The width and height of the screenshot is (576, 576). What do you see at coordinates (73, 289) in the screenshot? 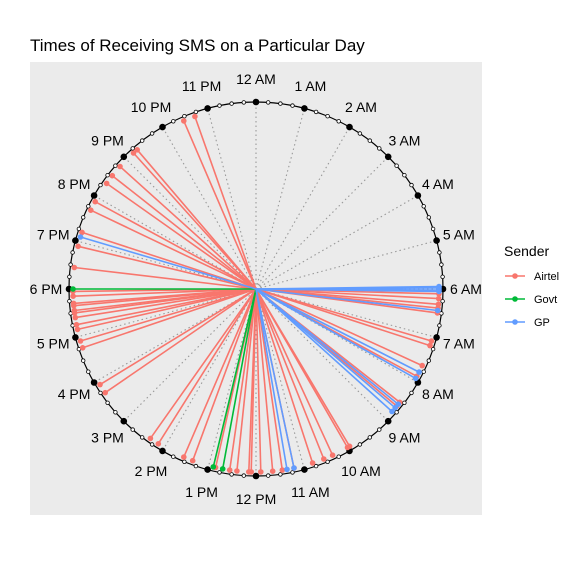
I see `sms-point-govt` at bounding box center [73, 289].